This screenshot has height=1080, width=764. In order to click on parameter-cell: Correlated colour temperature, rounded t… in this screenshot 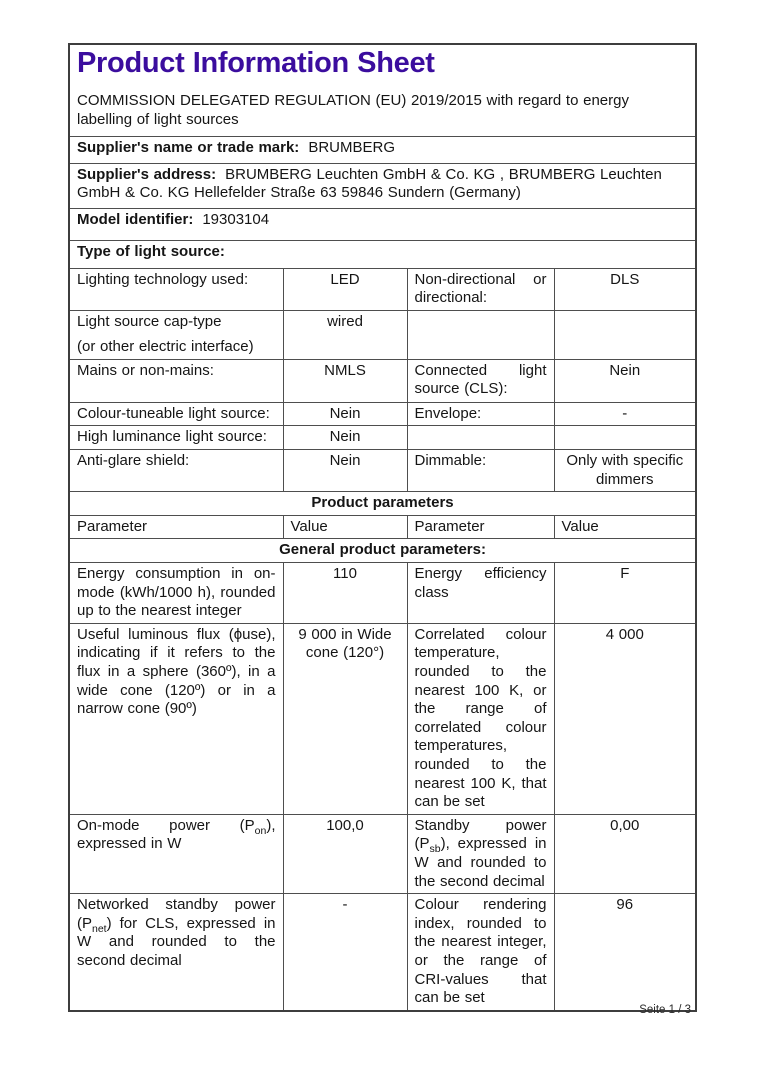, I will do `click(480, 718)`.